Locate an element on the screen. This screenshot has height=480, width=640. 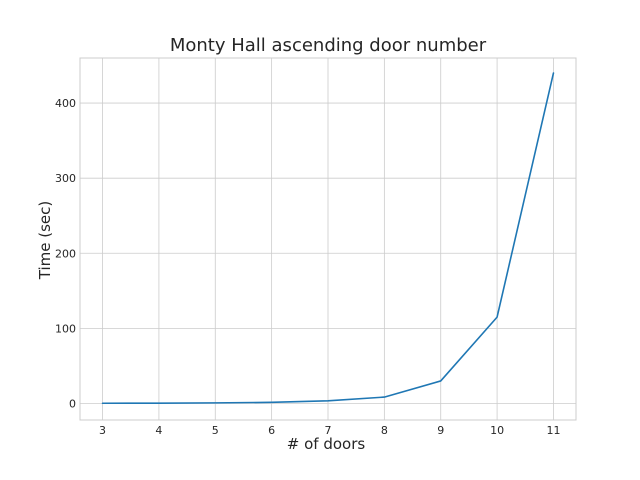
x-axis-ticks: 3 4 5 6 7 8 9 10 11 is located at coordinates (329, 430).